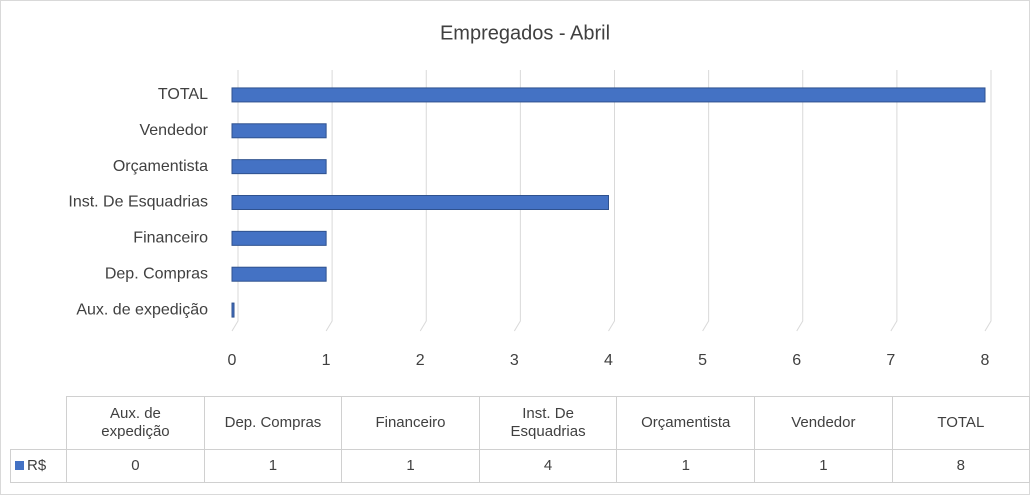 This screenshot has width=1030, height=495. Describe the element at coordinates (232, 360) in the screenshot. I see `x-tick-label: 0` at that location.